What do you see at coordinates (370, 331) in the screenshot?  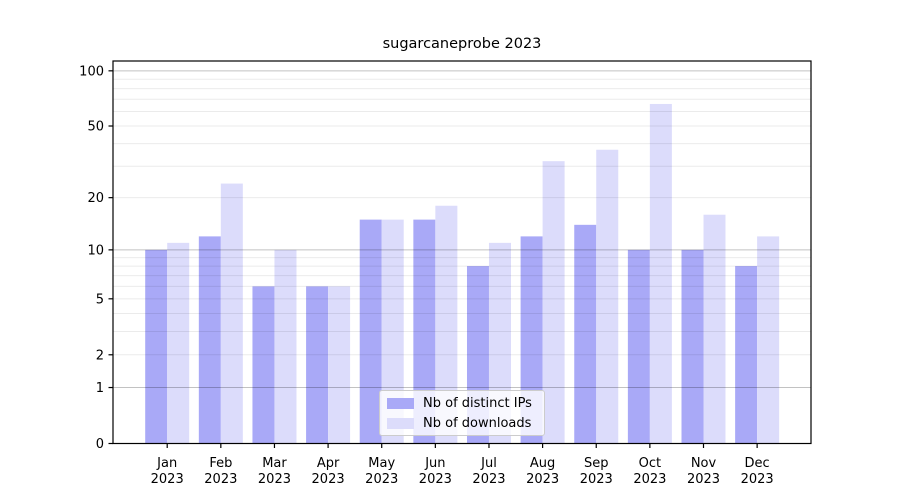 I see `bar-may-ips` at bounding box center [370, 331].